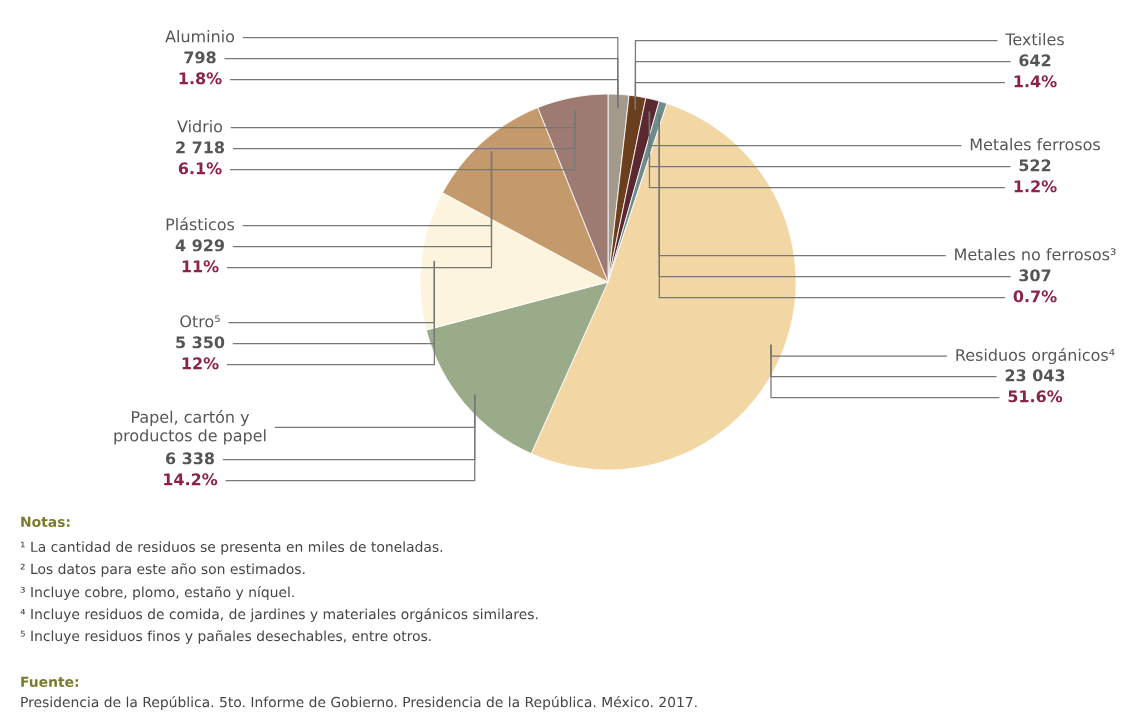 The width and height of the screenshot is (1128, 713). Describe the element at coordinates (199, 256) in the screenshot. I see `data-label: 4 929 11%` at that location.